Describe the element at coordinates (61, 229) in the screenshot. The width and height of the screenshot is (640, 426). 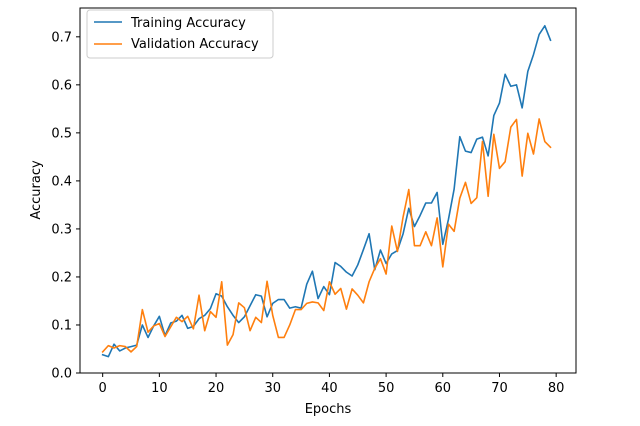
I see `y-tick-label: 0.3` at that location.